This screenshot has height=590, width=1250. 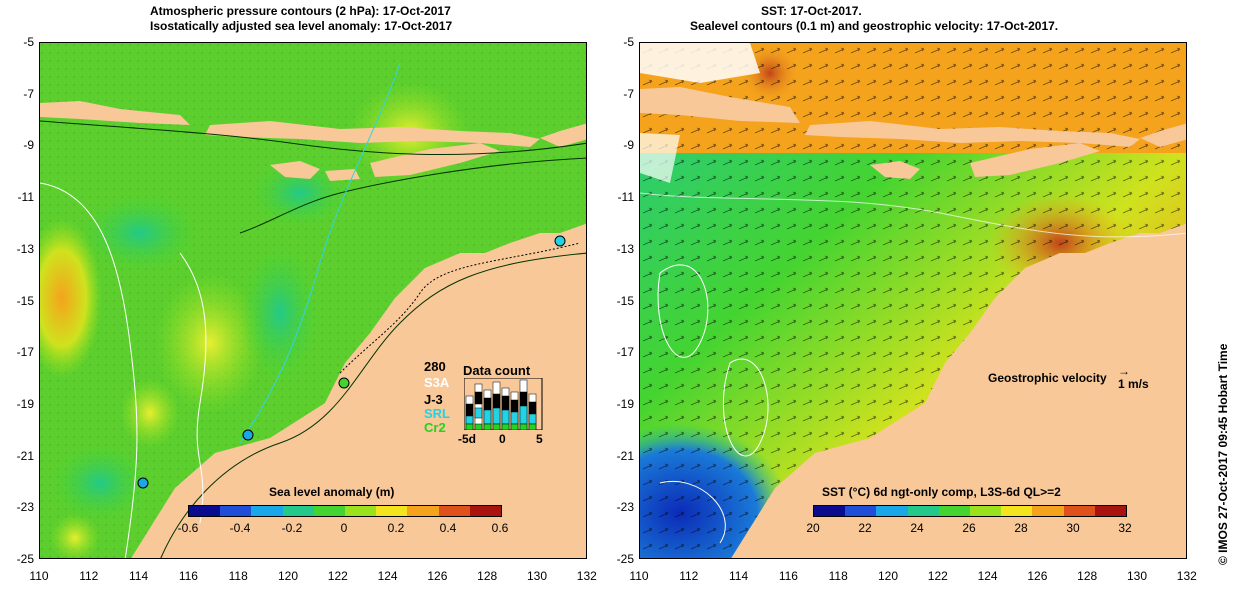 What do you see at coordinates (1137, 576) in the screenshot?
I see `right-x-tick: 130` at bounding box center [1137, 576].